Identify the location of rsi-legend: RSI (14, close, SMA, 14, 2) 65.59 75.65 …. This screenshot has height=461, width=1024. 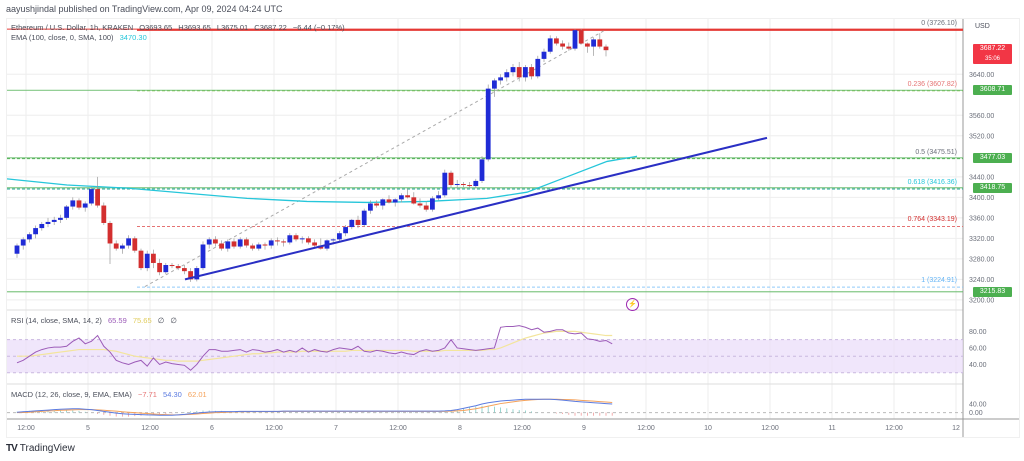
(96, 320).